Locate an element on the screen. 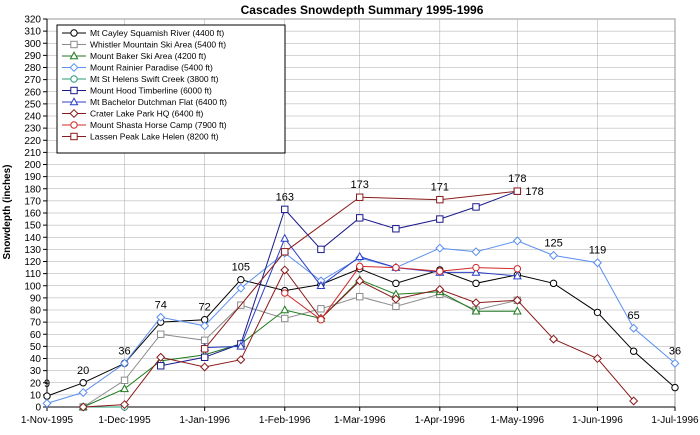 The image size is (700, 435). y-tick-label: 220 is located at coordinates (32, 141).